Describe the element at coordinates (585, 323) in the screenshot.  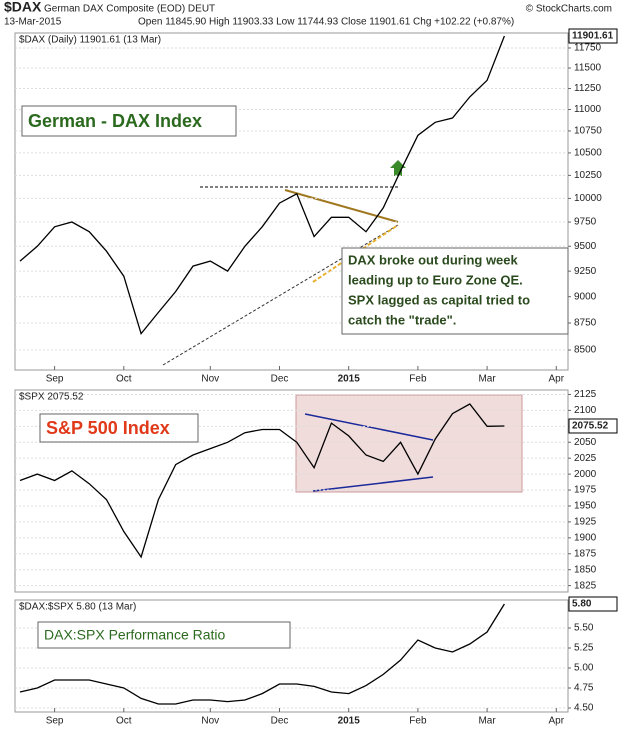
I see `y-tick-label: 8750` at that location.